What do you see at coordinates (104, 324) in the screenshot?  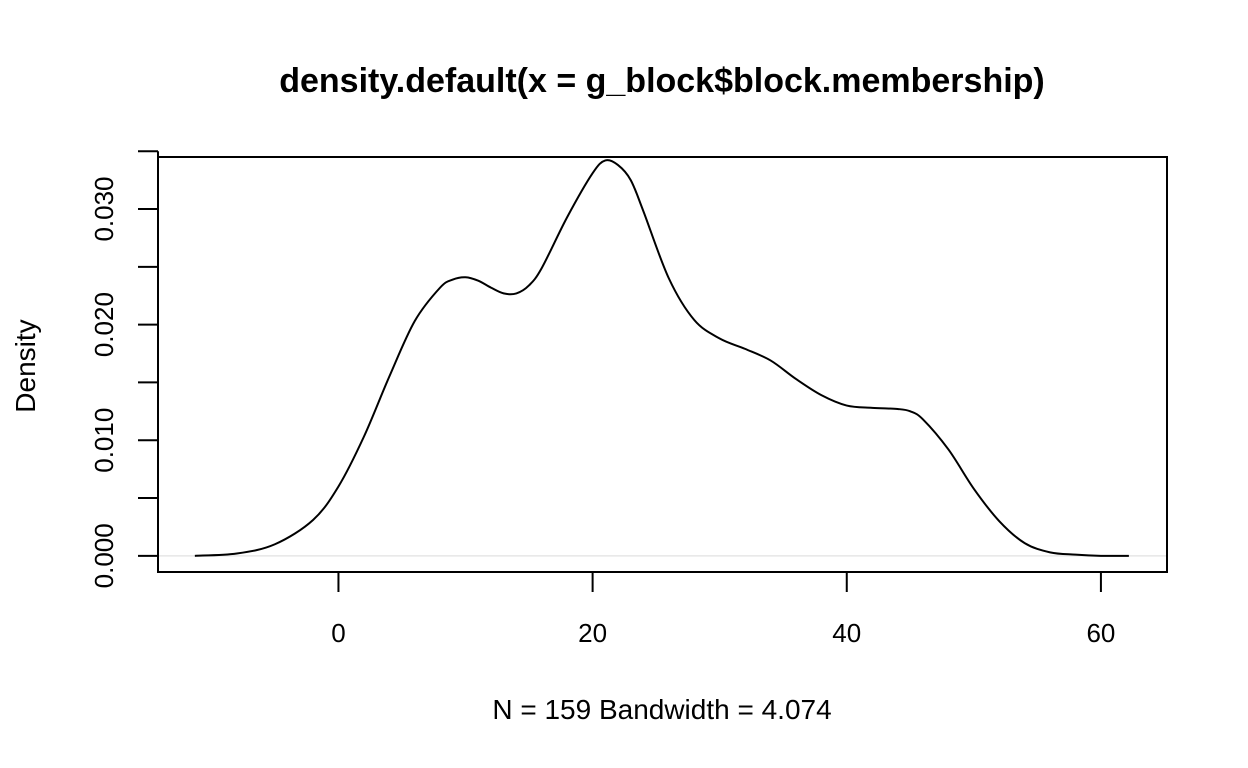 I see `y-tick-label: 0.020` at bounding box center [104, 324].